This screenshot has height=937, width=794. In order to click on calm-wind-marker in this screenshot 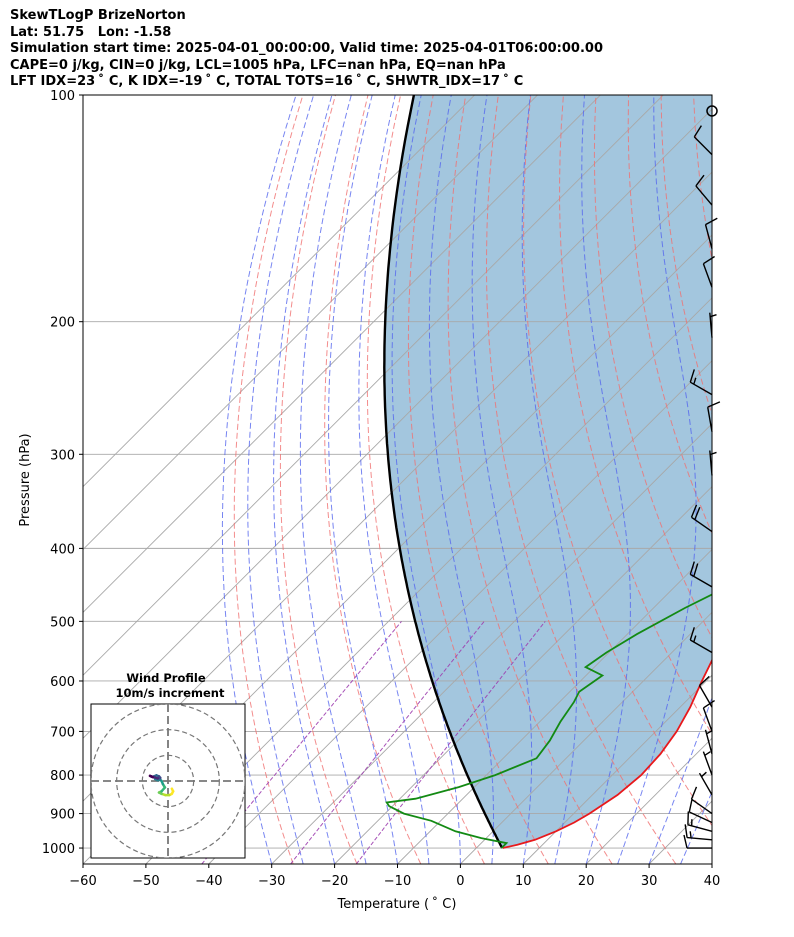, I will do `click(712, 111)`.